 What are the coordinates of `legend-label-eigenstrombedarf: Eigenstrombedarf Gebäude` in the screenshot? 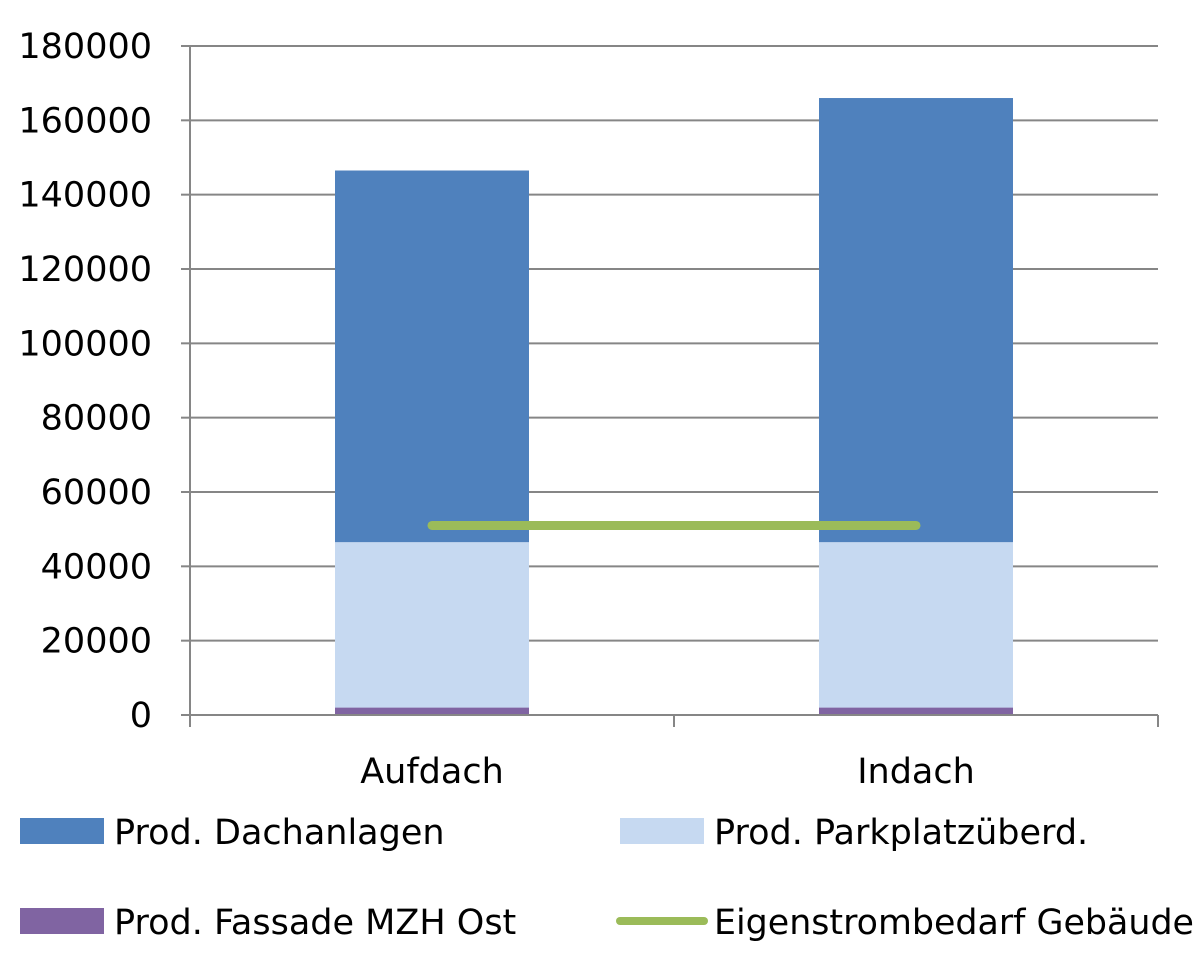 It's located at (954, 923).